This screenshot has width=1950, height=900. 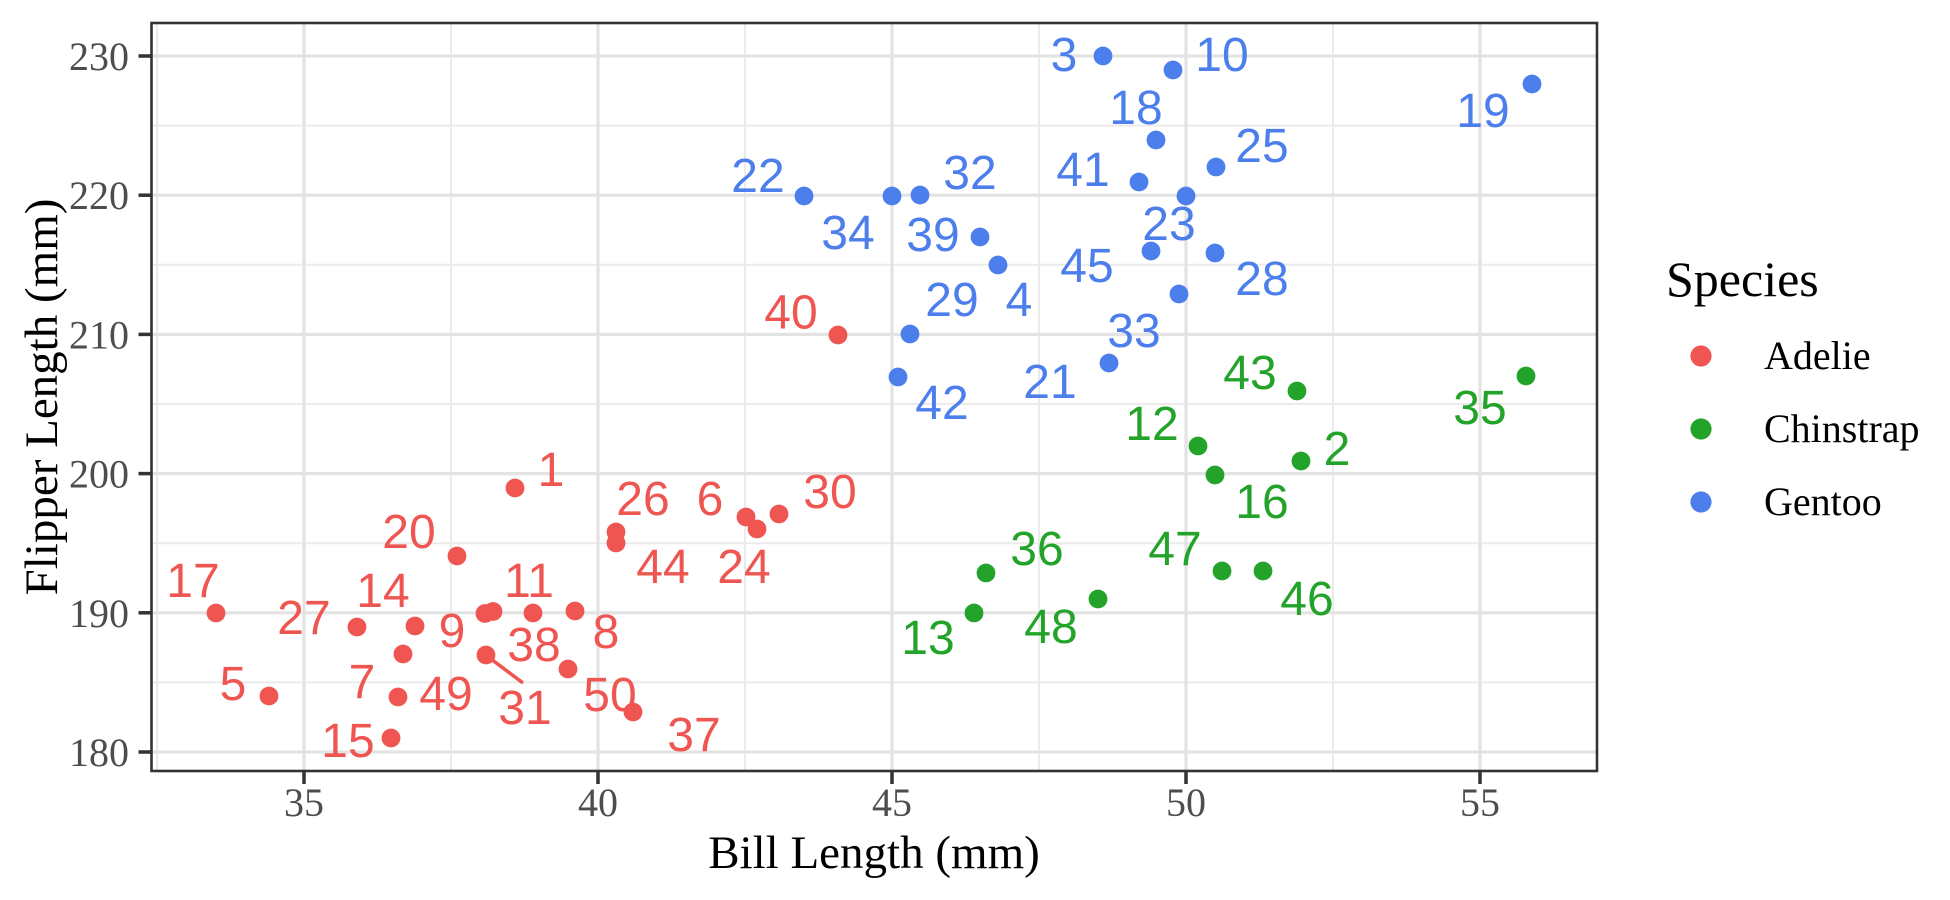 What do you see at coordinates (1306, 599) in the screenshot?
I see `svg-text: 46` at bounding box center [1306, 599].